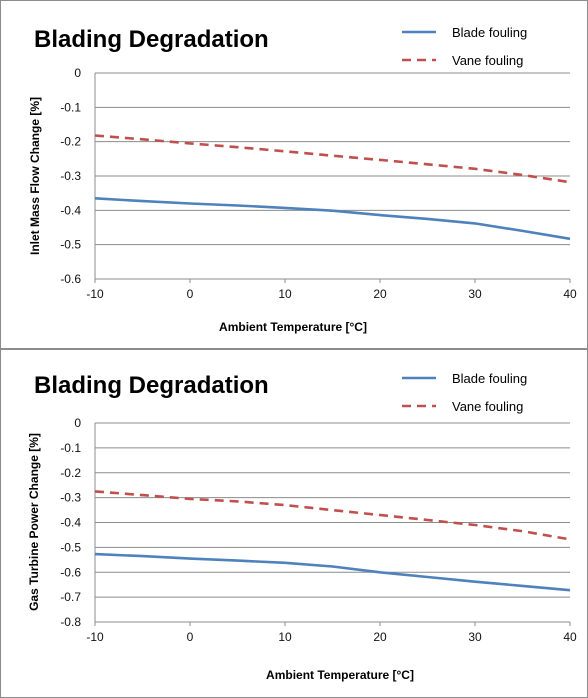 The image size is (588, 698). Describe the element at coordinates (34, 522) in the screenshot. I see `y-axis-label: Gas Turbine Power Change [%]` at that location.